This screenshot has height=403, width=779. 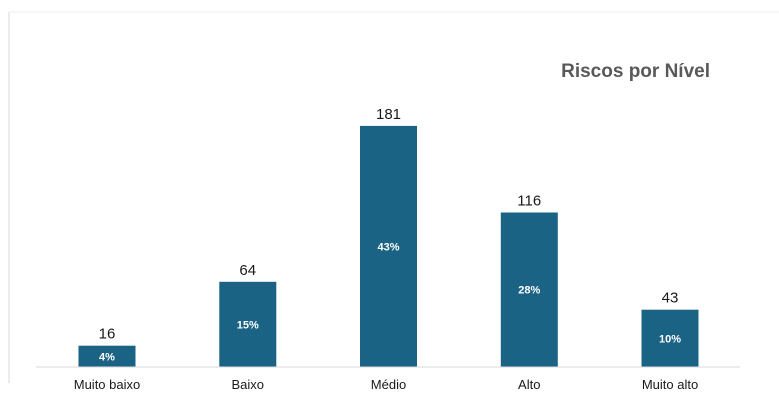 I want to click on percent-label-baixo: 15%, so click(x=248, y=325).